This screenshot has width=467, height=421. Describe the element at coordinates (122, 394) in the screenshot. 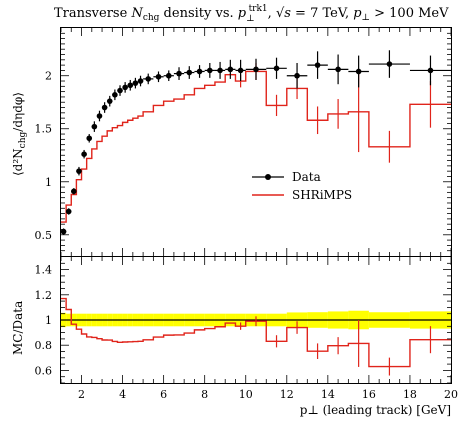

I see `x-tick-label: 4` at that location.